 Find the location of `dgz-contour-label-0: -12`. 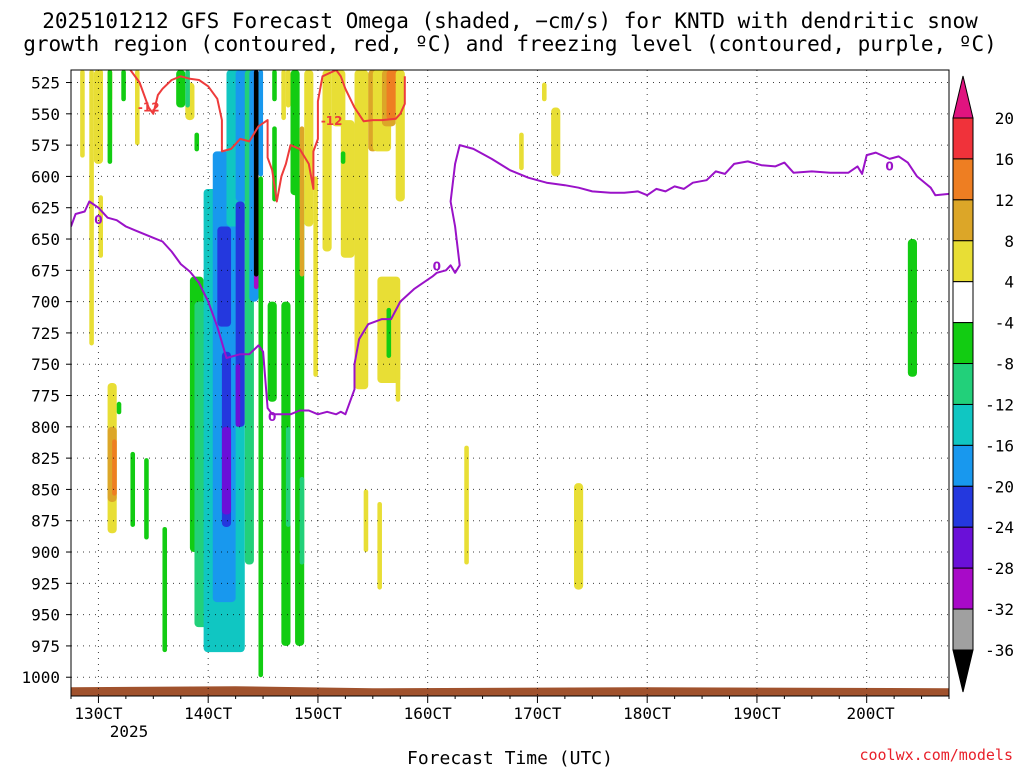

dgz-contour-label-0: -12 is located at coordinates (149, 107).